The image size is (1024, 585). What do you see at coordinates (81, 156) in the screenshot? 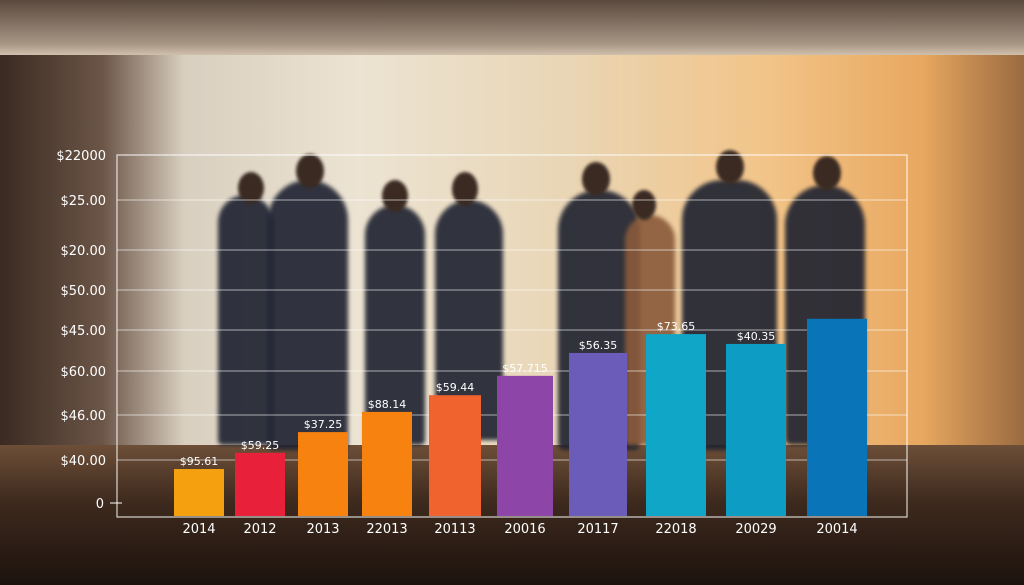
I see `y-tick-label: $22000` at bounding box center [81, 156].